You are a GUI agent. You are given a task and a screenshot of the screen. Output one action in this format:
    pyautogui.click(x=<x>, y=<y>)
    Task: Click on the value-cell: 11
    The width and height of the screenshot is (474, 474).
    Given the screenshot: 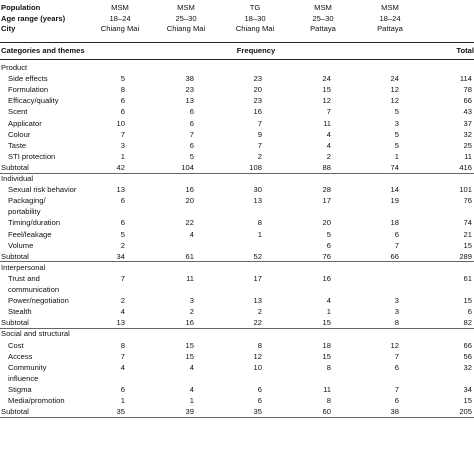 What is the action you would take?
    pyautogui.click(x=327, y=389)
    